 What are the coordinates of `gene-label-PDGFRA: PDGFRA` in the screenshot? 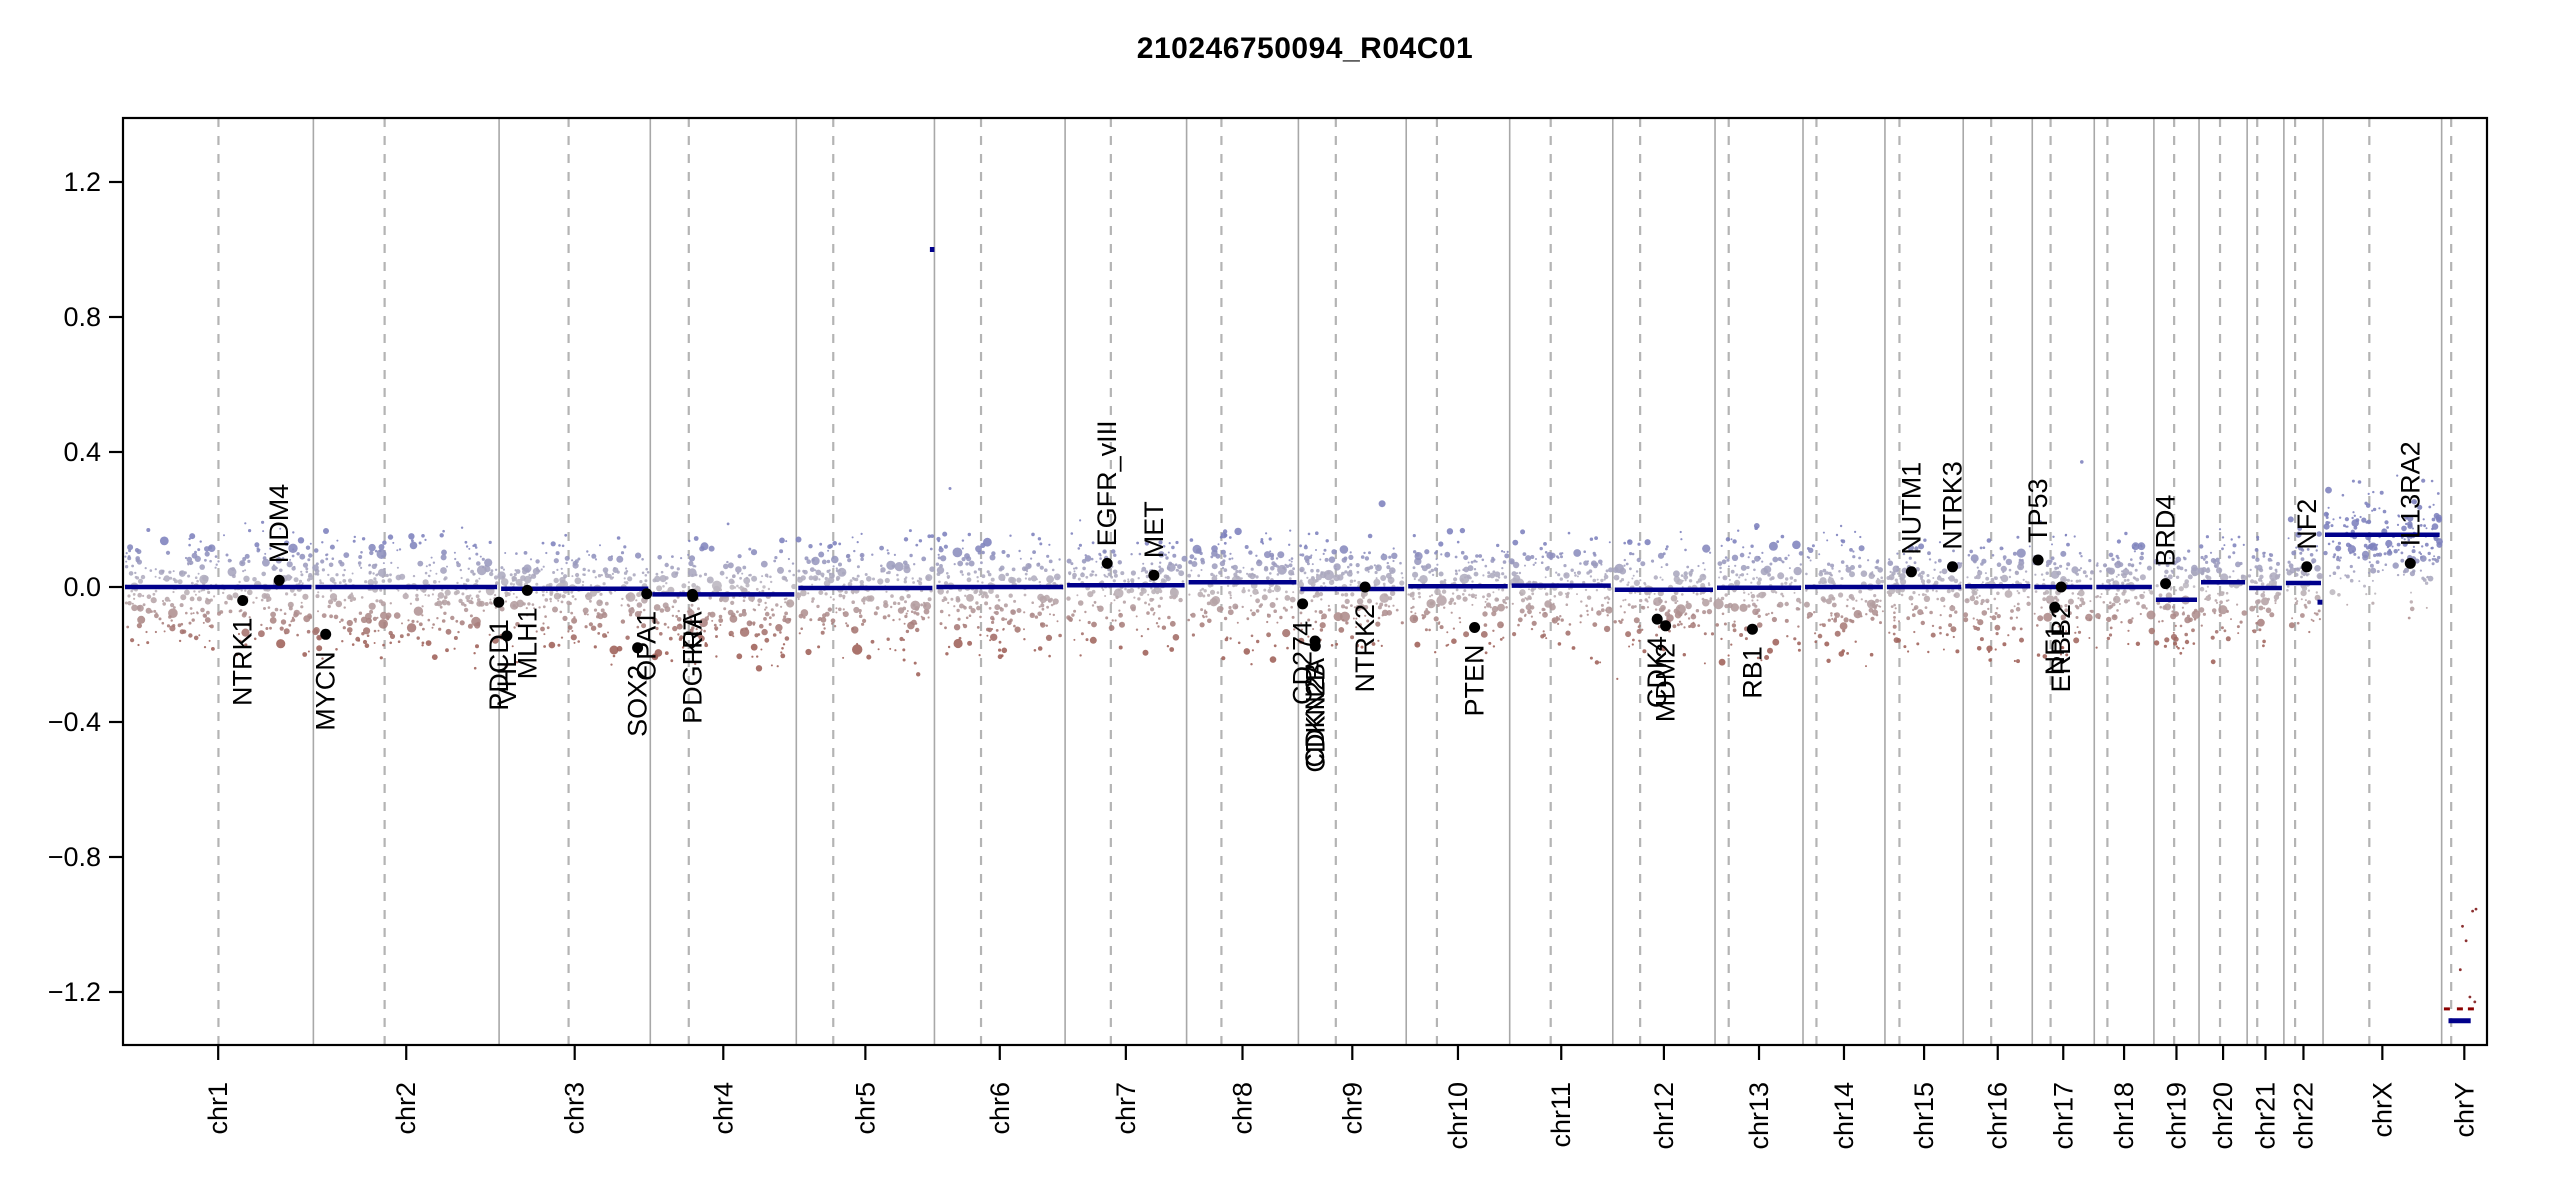 It's located at (692, 667).